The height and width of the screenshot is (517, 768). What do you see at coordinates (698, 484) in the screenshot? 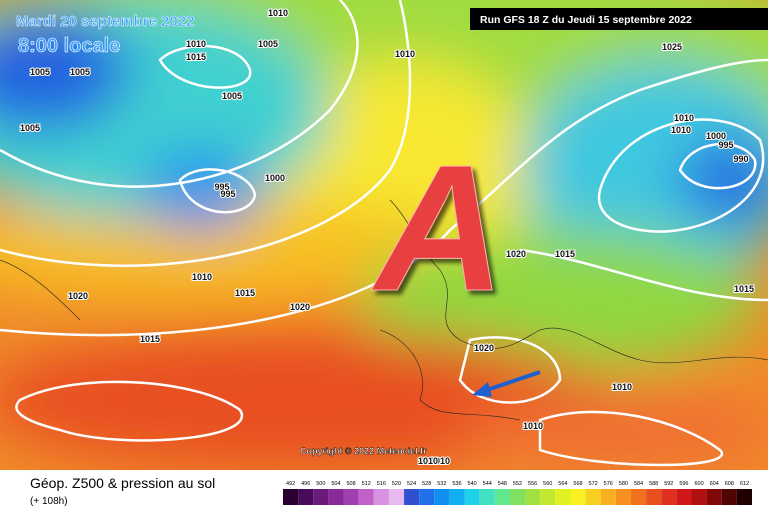
I see `legend-value: 600` at bounding box center [698, 484].